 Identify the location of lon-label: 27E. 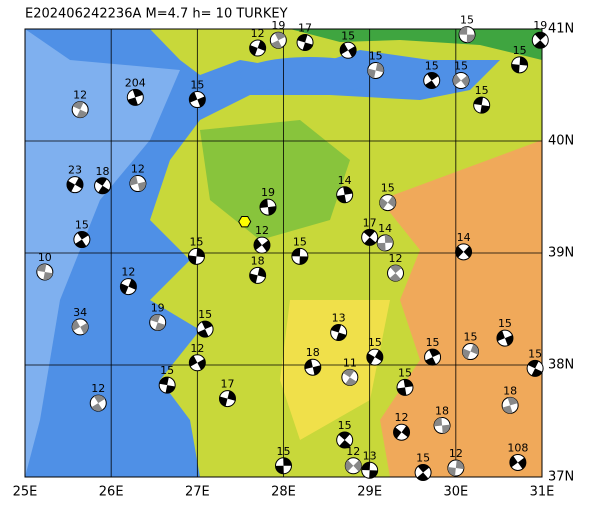
(197, 492).